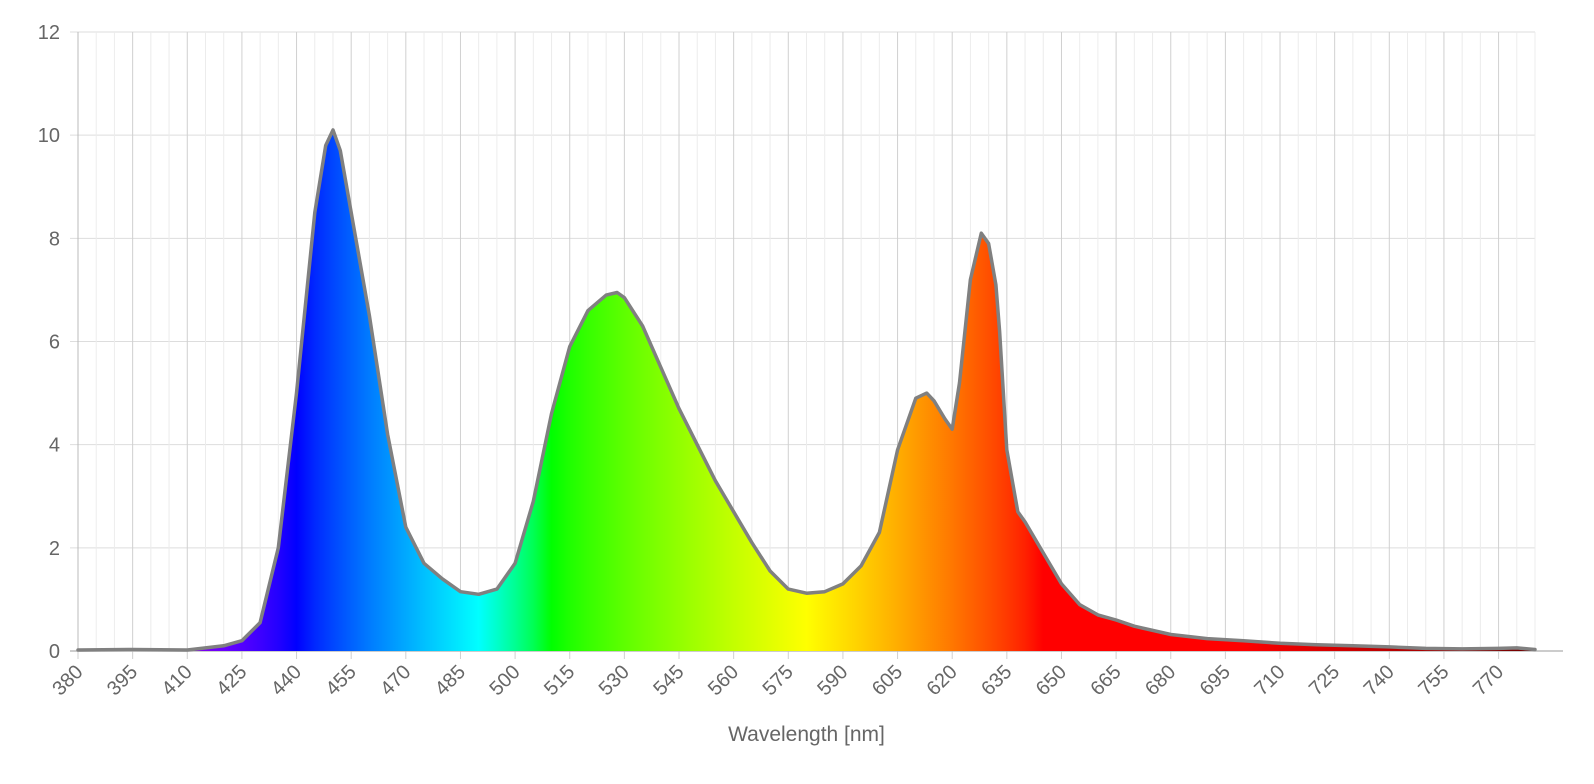 This screenshot has width=1594, height=784. Describe the element at coordinates (286, 680) in the screenshot. I see `x-tick-label: 440` at that location.